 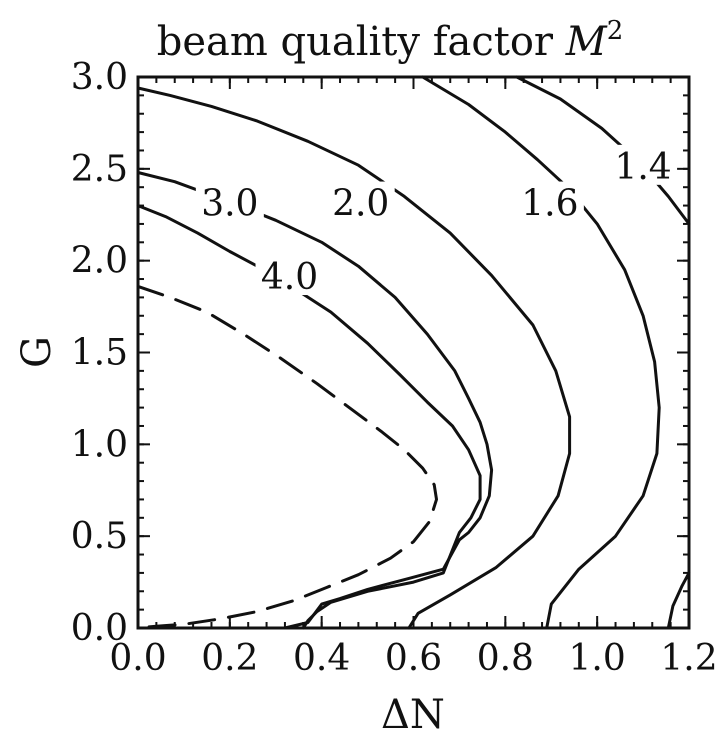 I want to click on contour-label-1-6: 1.6, so click(x=549, y=204).